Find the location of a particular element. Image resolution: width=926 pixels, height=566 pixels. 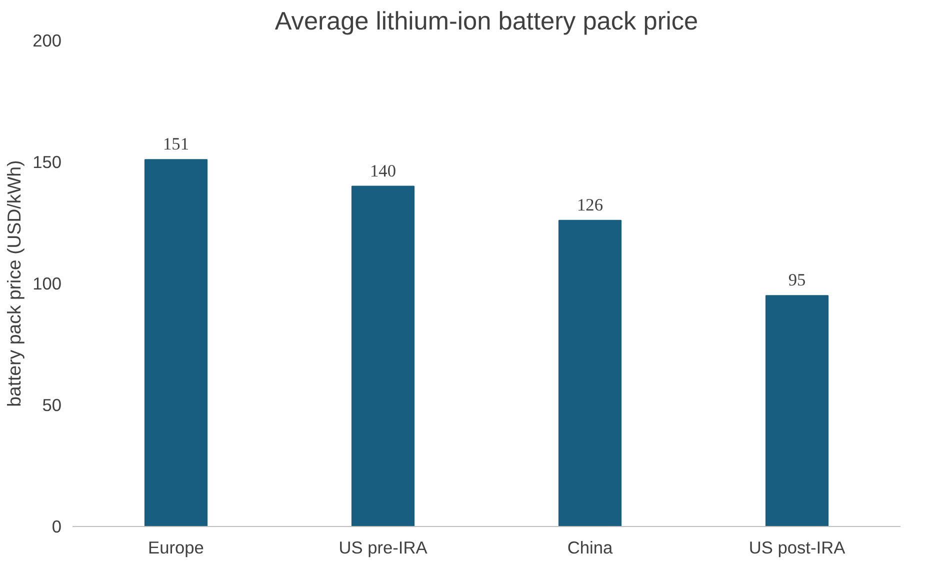

chart-title: Average lithium-ion battery pack price is located at coordinates (486, 22).